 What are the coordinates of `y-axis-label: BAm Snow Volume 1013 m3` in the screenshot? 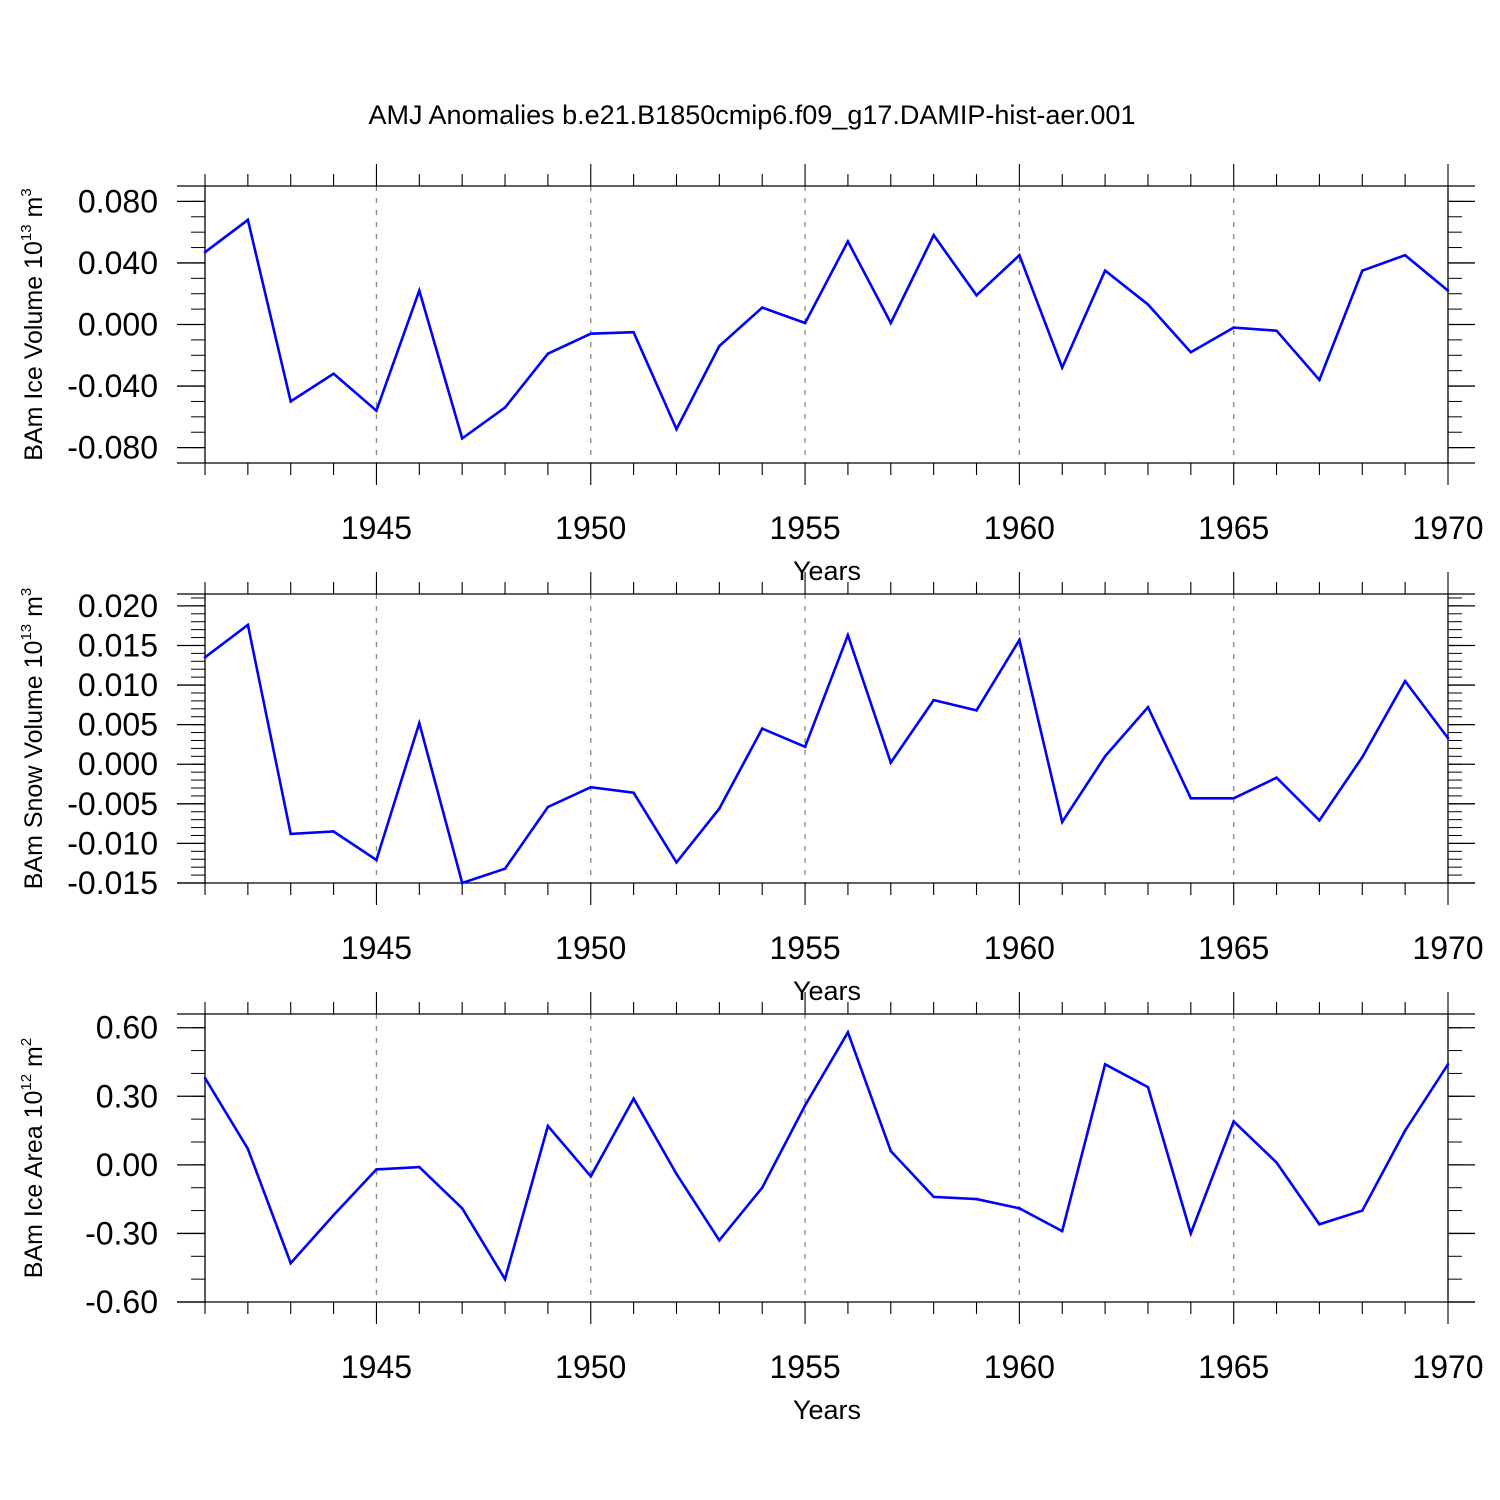 It's located at (33, 739).